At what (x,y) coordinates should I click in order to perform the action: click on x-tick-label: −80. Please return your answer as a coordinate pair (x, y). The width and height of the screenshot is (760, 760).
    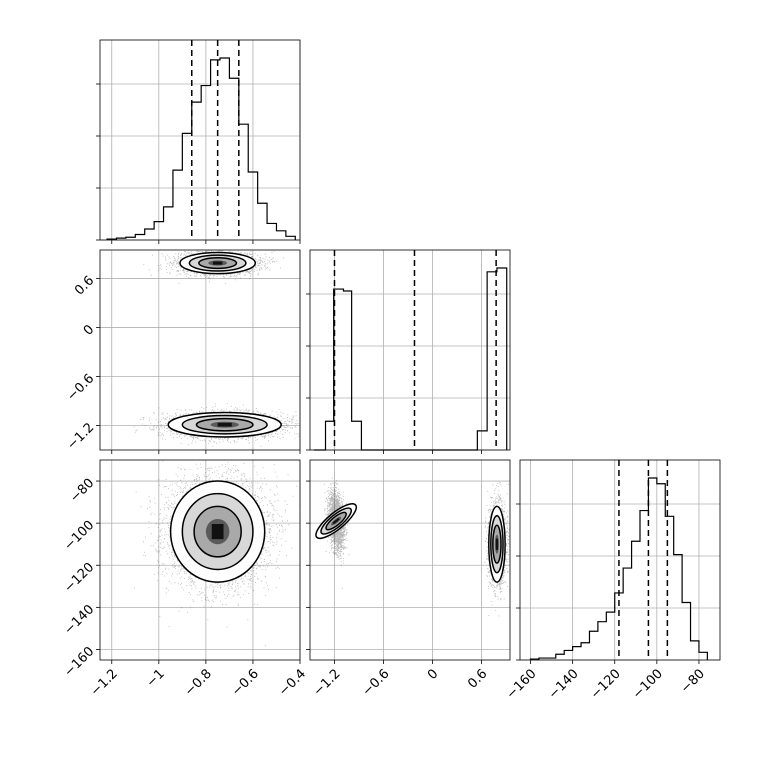
    Looking at the image, I should click on (693, 681).